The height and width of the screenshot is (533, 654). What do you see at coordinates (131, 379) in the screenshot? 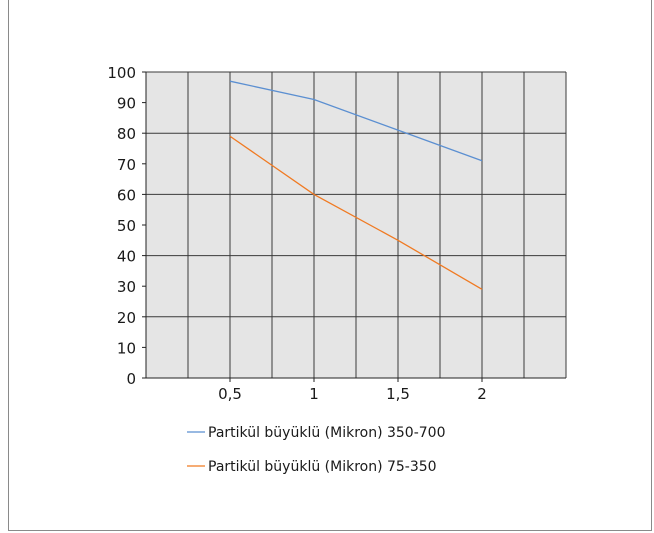
I see `y-tick-label: 0` at bounding box center [131, 379].